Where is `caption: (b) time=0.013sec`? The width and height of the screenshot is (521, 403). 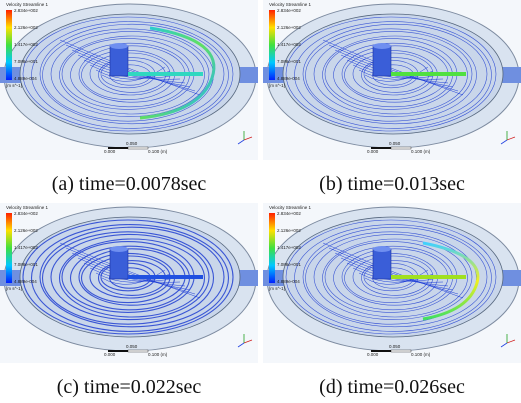 caption: (b) time=0.013sec is located at coordinates (392, 184).